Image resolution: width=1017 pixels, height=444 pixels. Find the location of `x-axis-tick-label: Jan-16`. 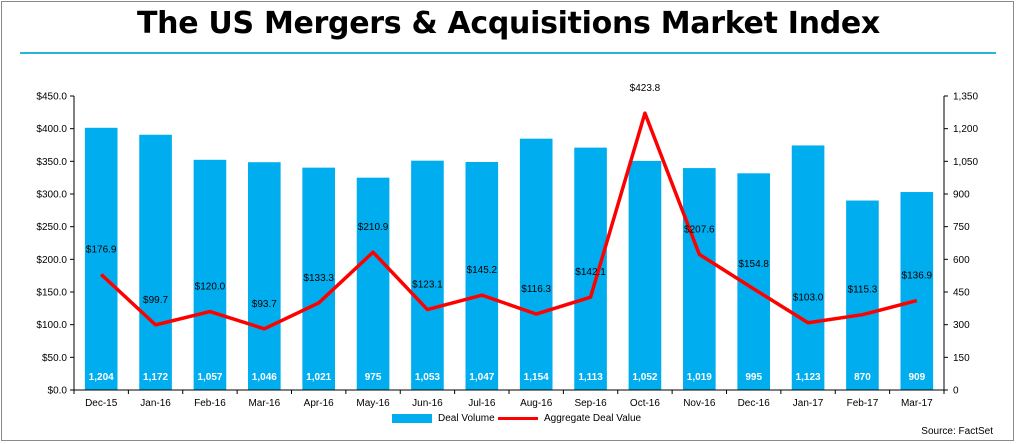

x-axis-tick-label: Jan-16 is located at coordinates (155, 403).